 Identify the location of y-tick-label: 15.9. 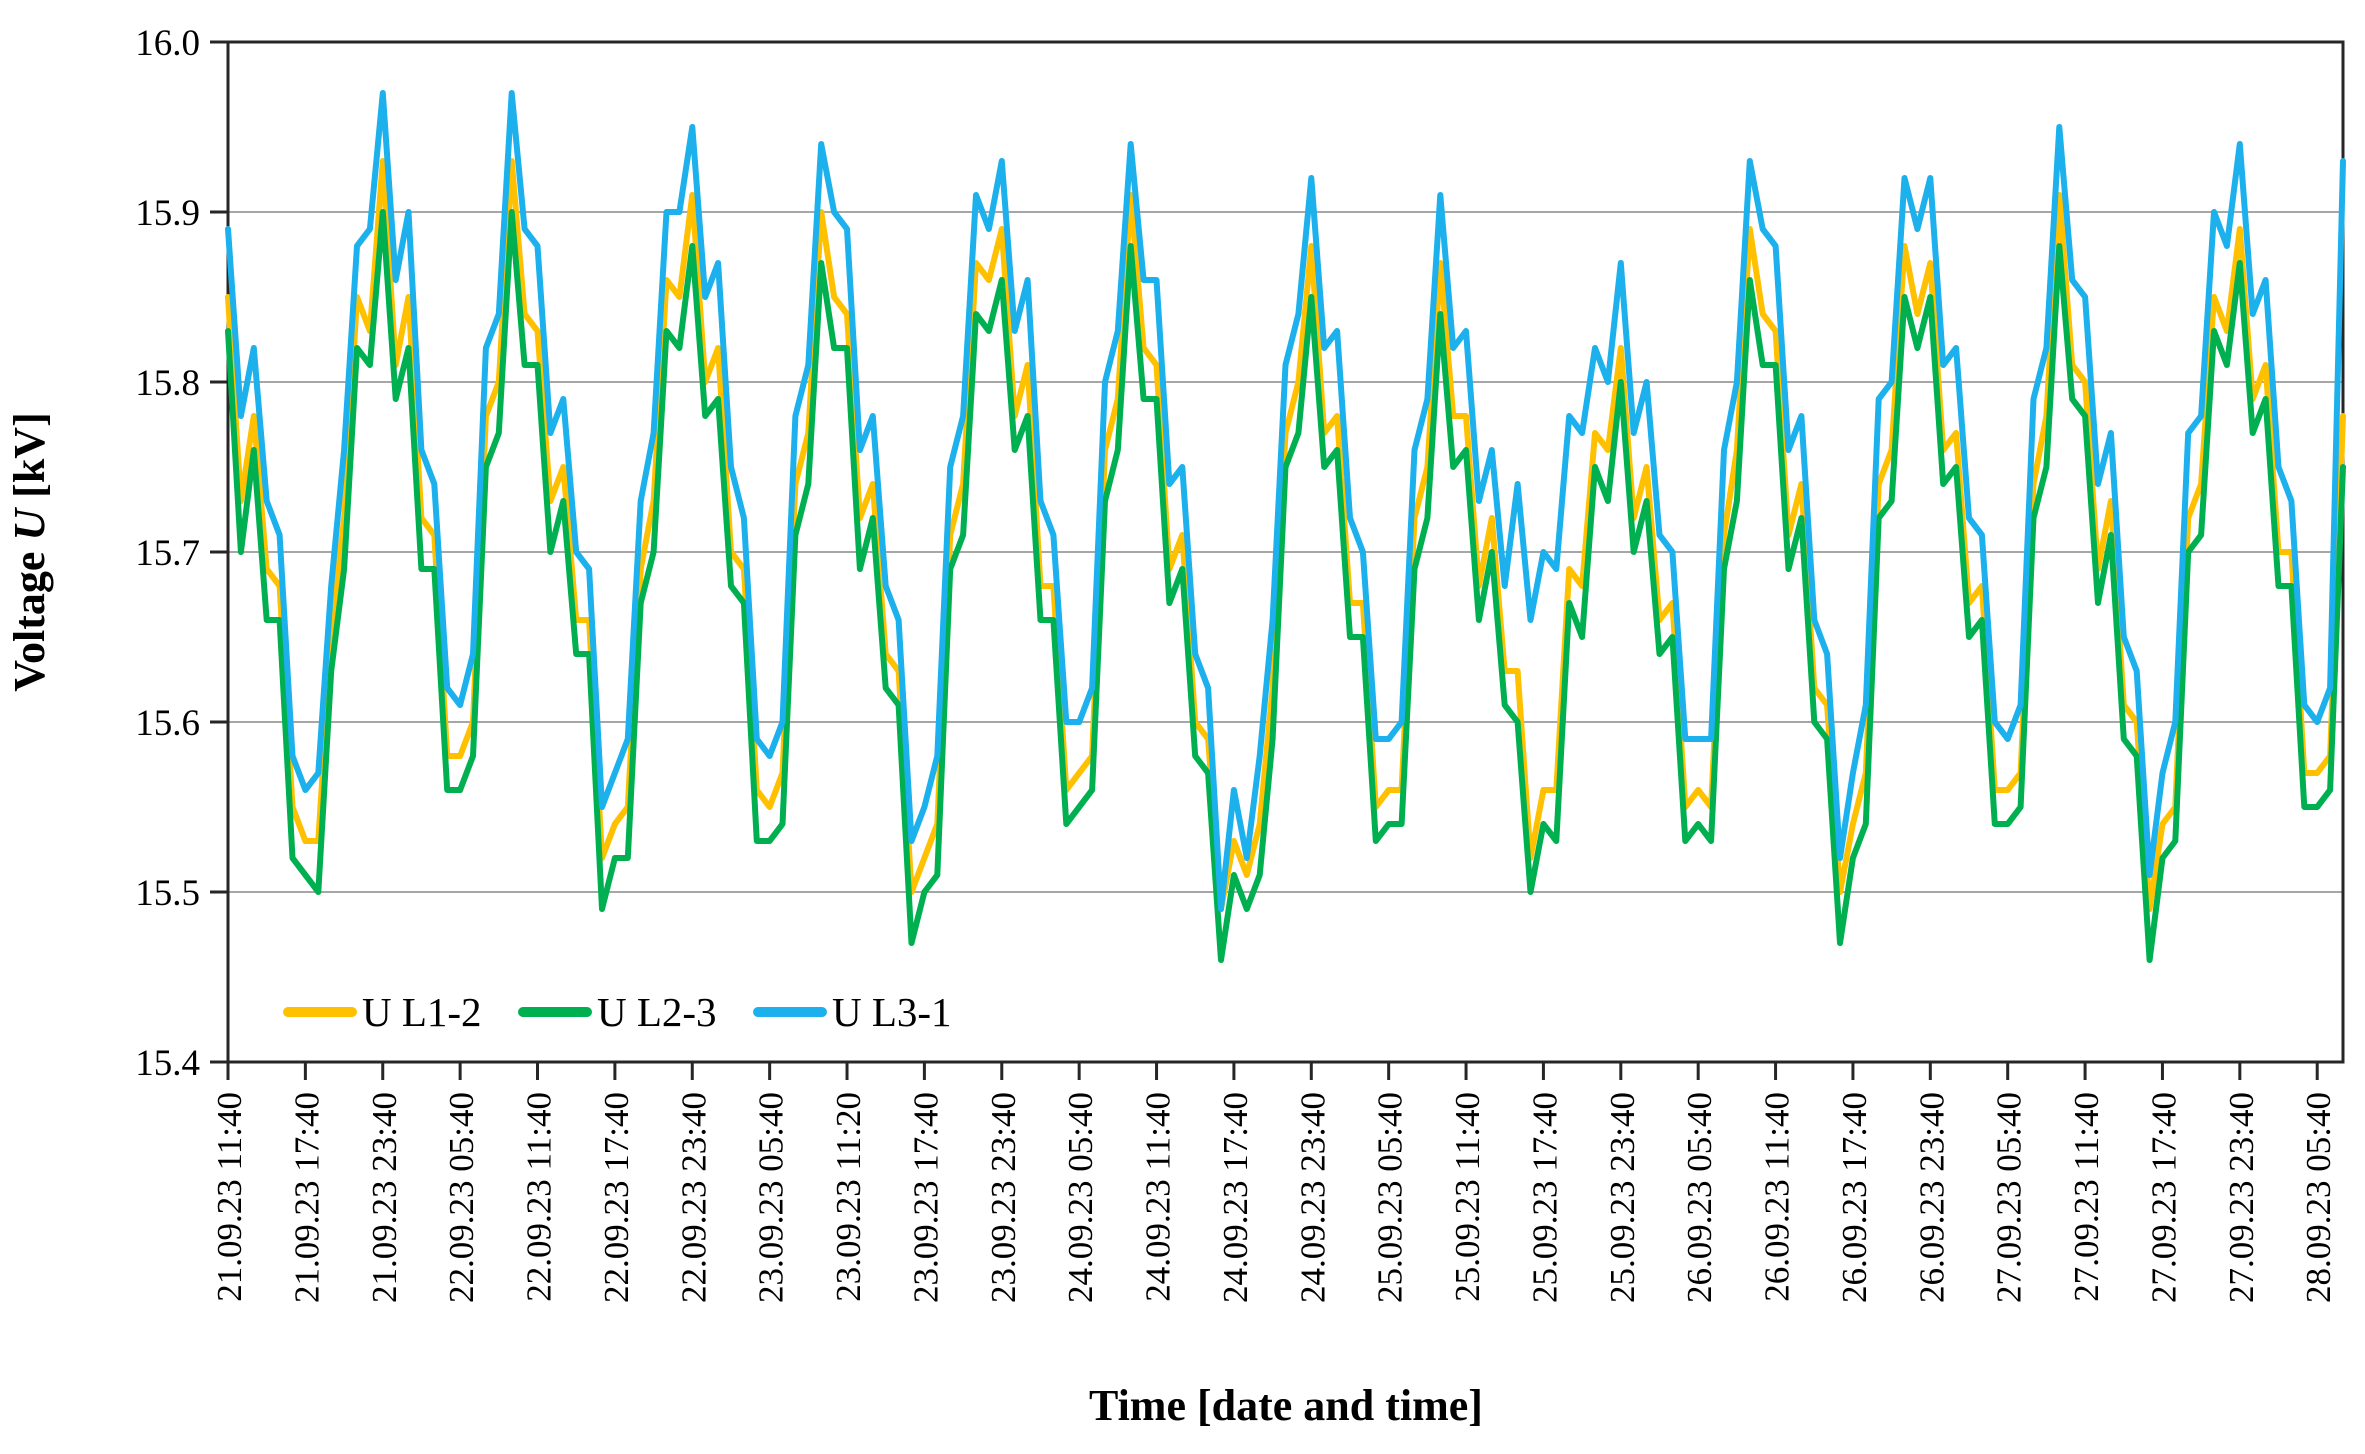
(167, 213).